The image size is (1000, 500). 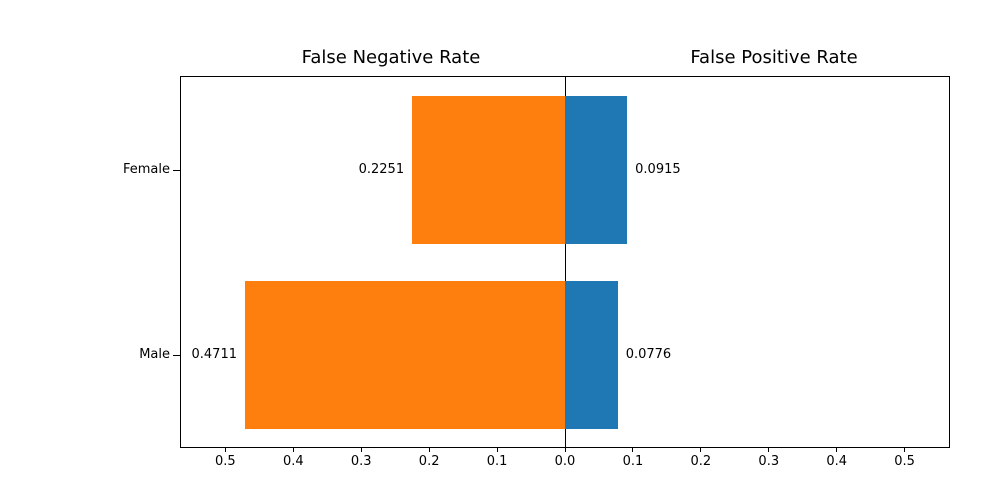 What do you see at coordinates (565, 262) in the screenshot?
I see `zero-baseline` at bounding box center [565, 262].